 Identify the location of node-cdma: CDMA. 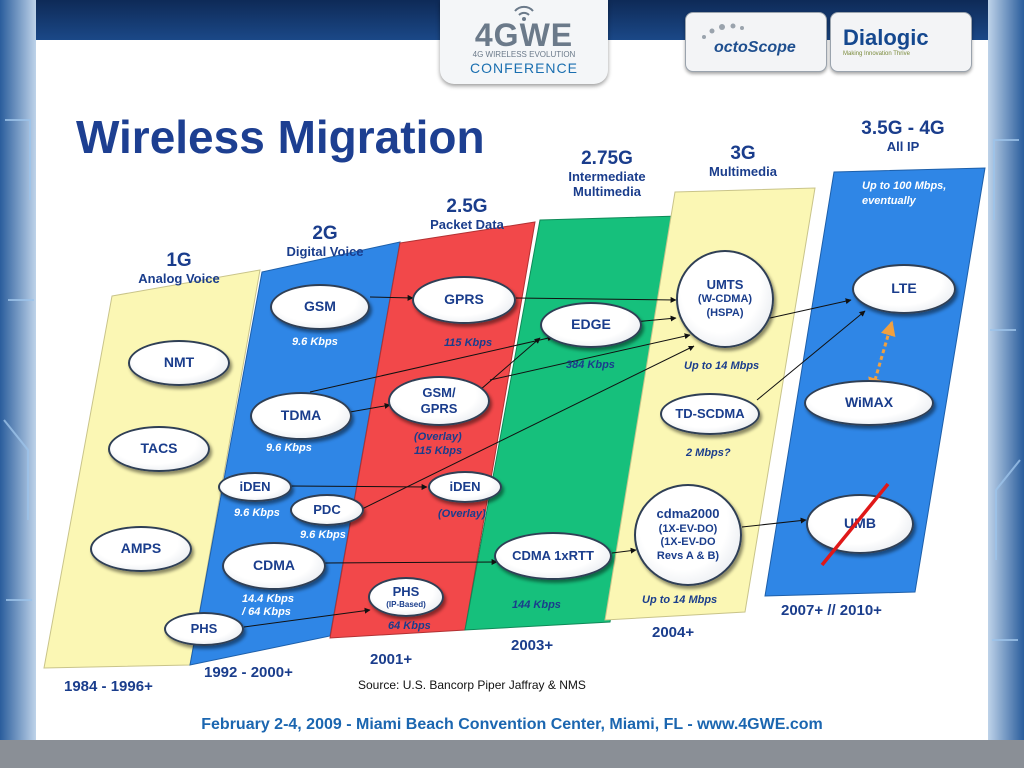
(274, 566).